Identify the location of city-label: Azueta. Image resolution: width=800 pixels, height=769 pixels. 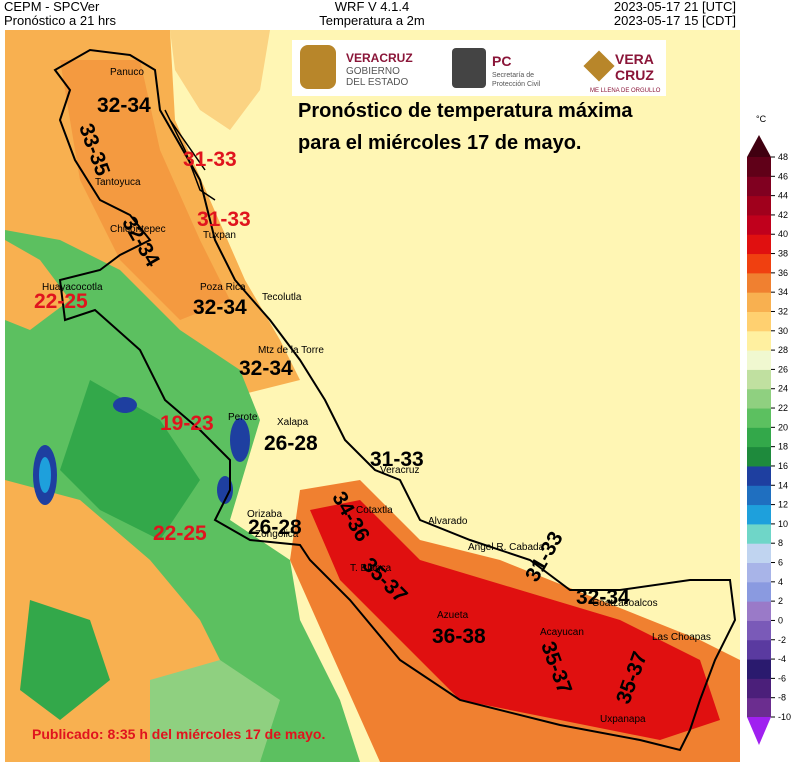
(453, 615).